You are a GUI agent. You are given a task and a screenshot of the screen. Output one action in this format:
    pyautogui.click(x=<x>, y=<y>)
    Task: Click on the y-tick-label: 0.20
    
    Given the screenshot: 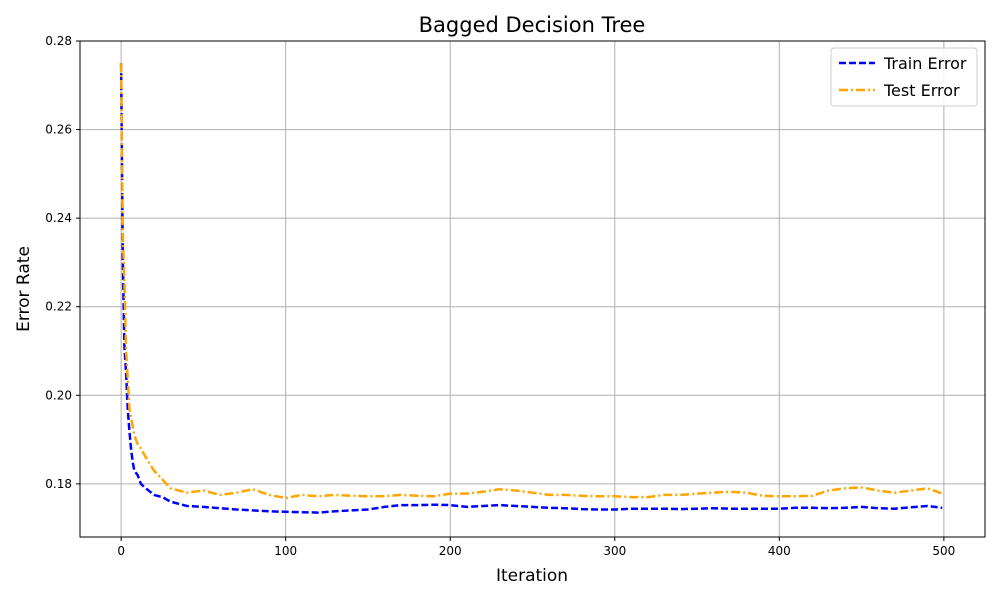 What is the action you would take?
    pyautogui.click(x=58, y=395)
    